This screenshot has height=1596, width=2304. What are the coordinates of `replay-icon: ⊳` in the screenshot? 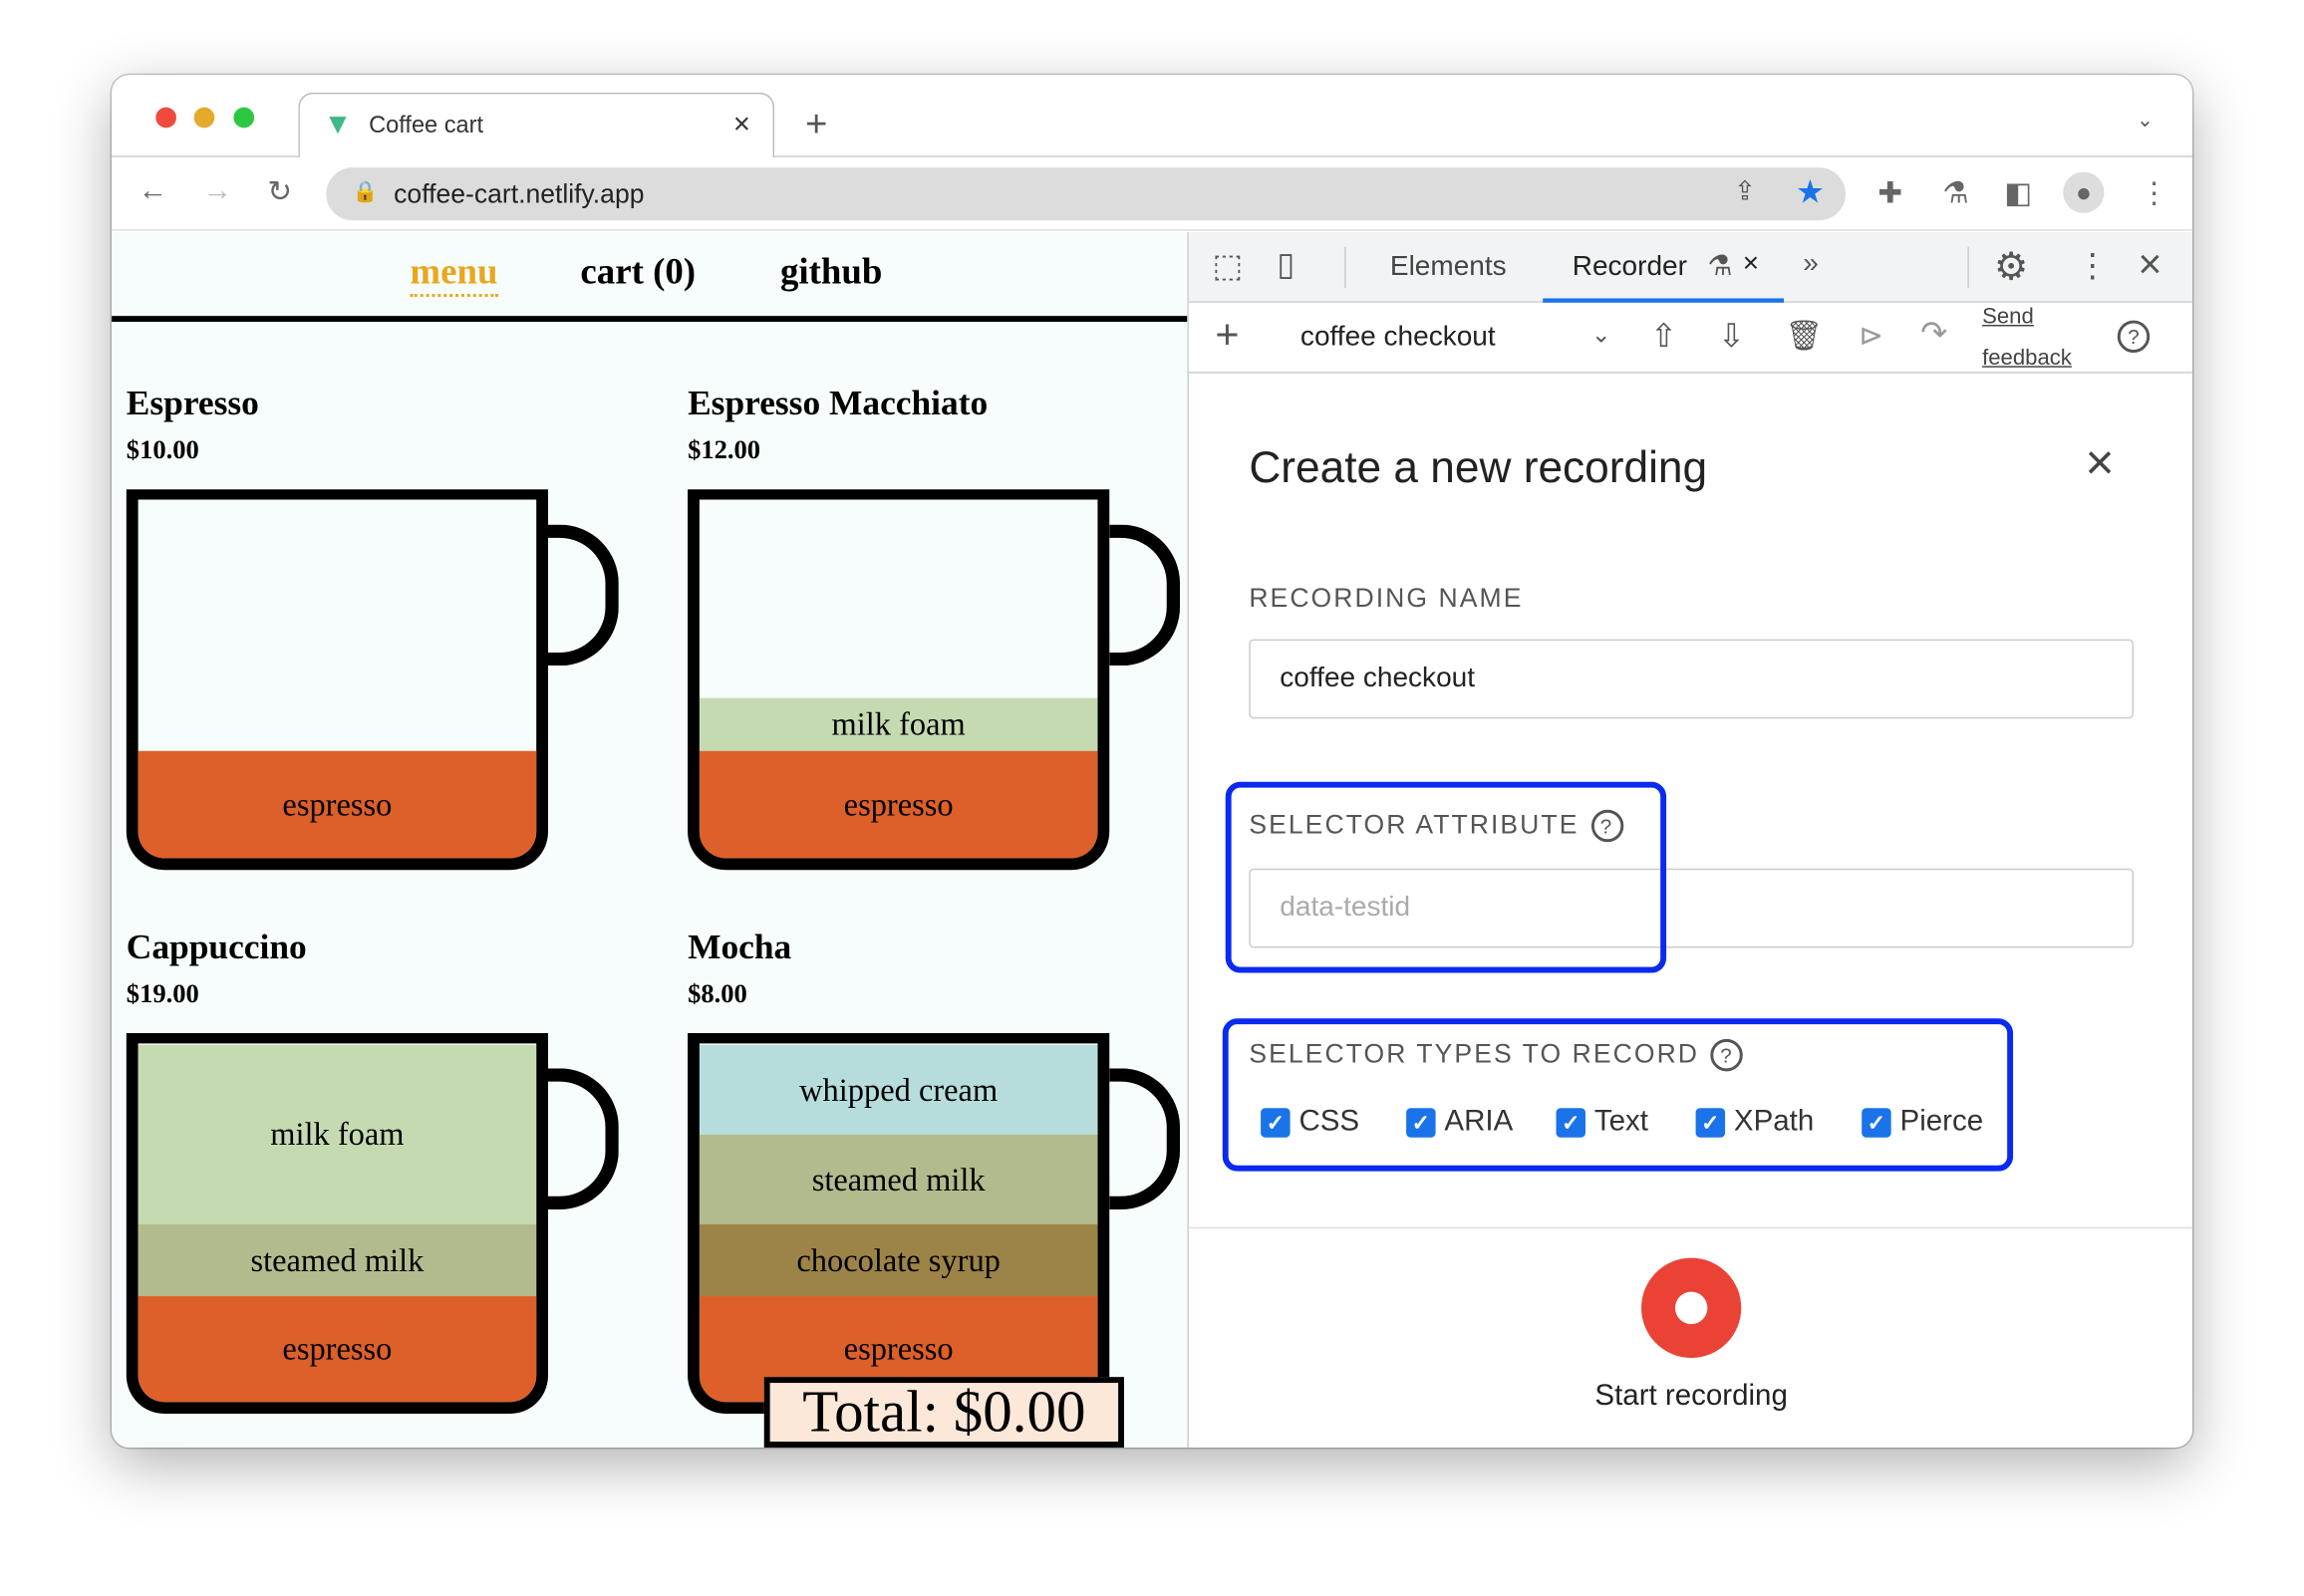 It's located at (1871, 337).